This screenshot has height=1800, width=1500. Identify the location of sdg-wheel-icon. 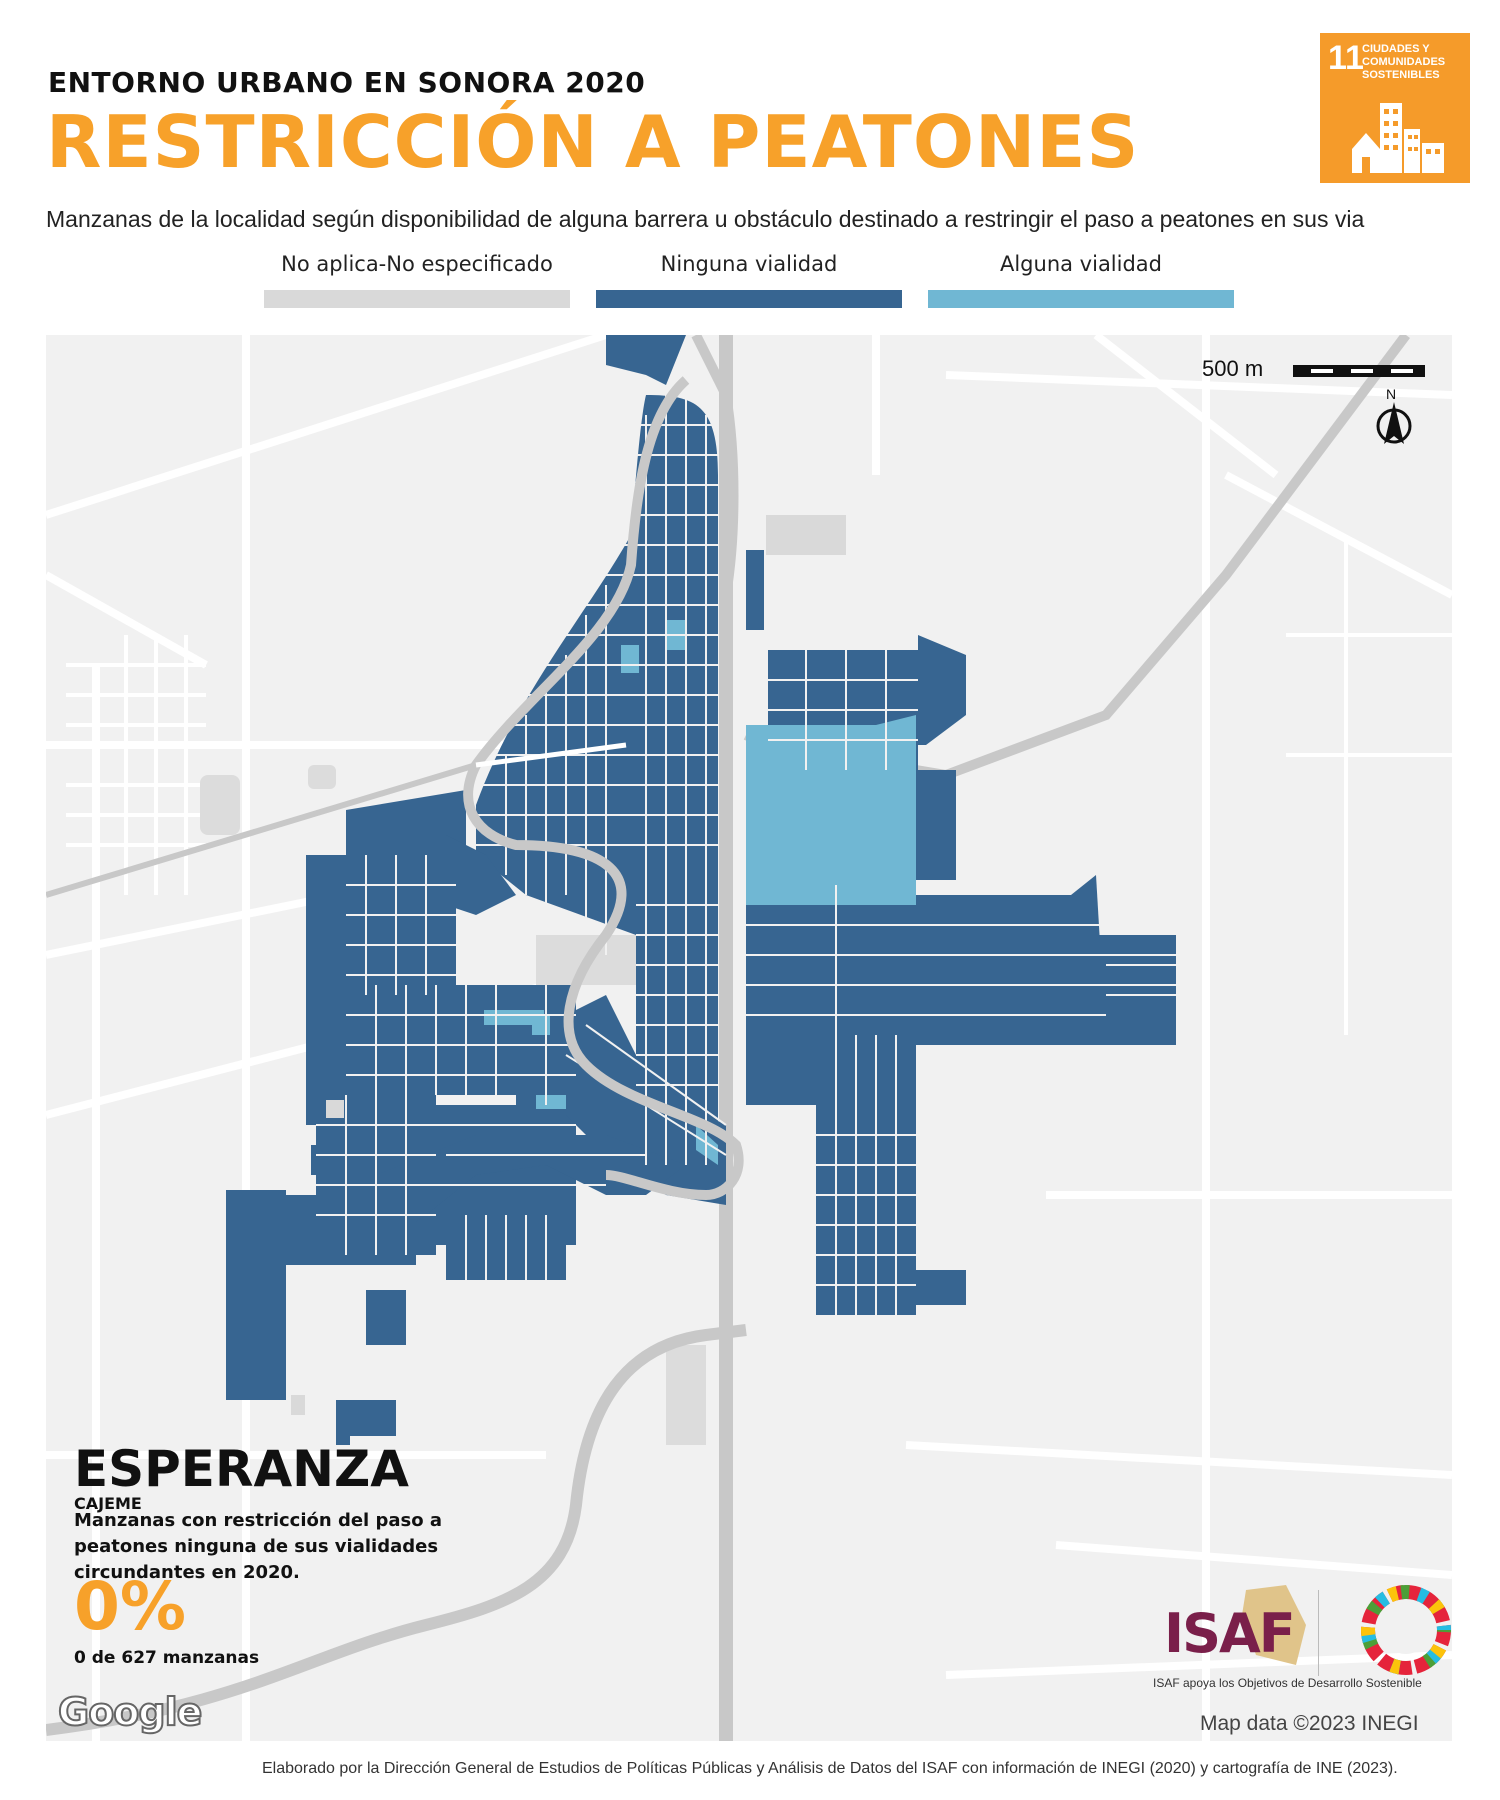
(1406, 1630).